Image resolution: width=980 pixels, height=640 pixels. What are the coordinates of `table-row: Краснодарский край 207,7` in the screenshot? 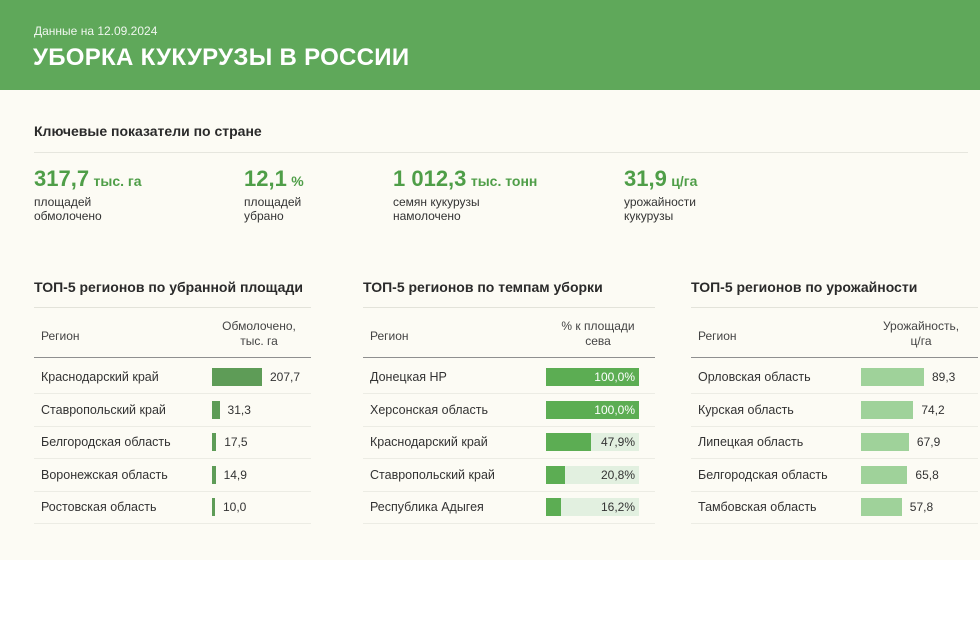 It's located at (172, 378).